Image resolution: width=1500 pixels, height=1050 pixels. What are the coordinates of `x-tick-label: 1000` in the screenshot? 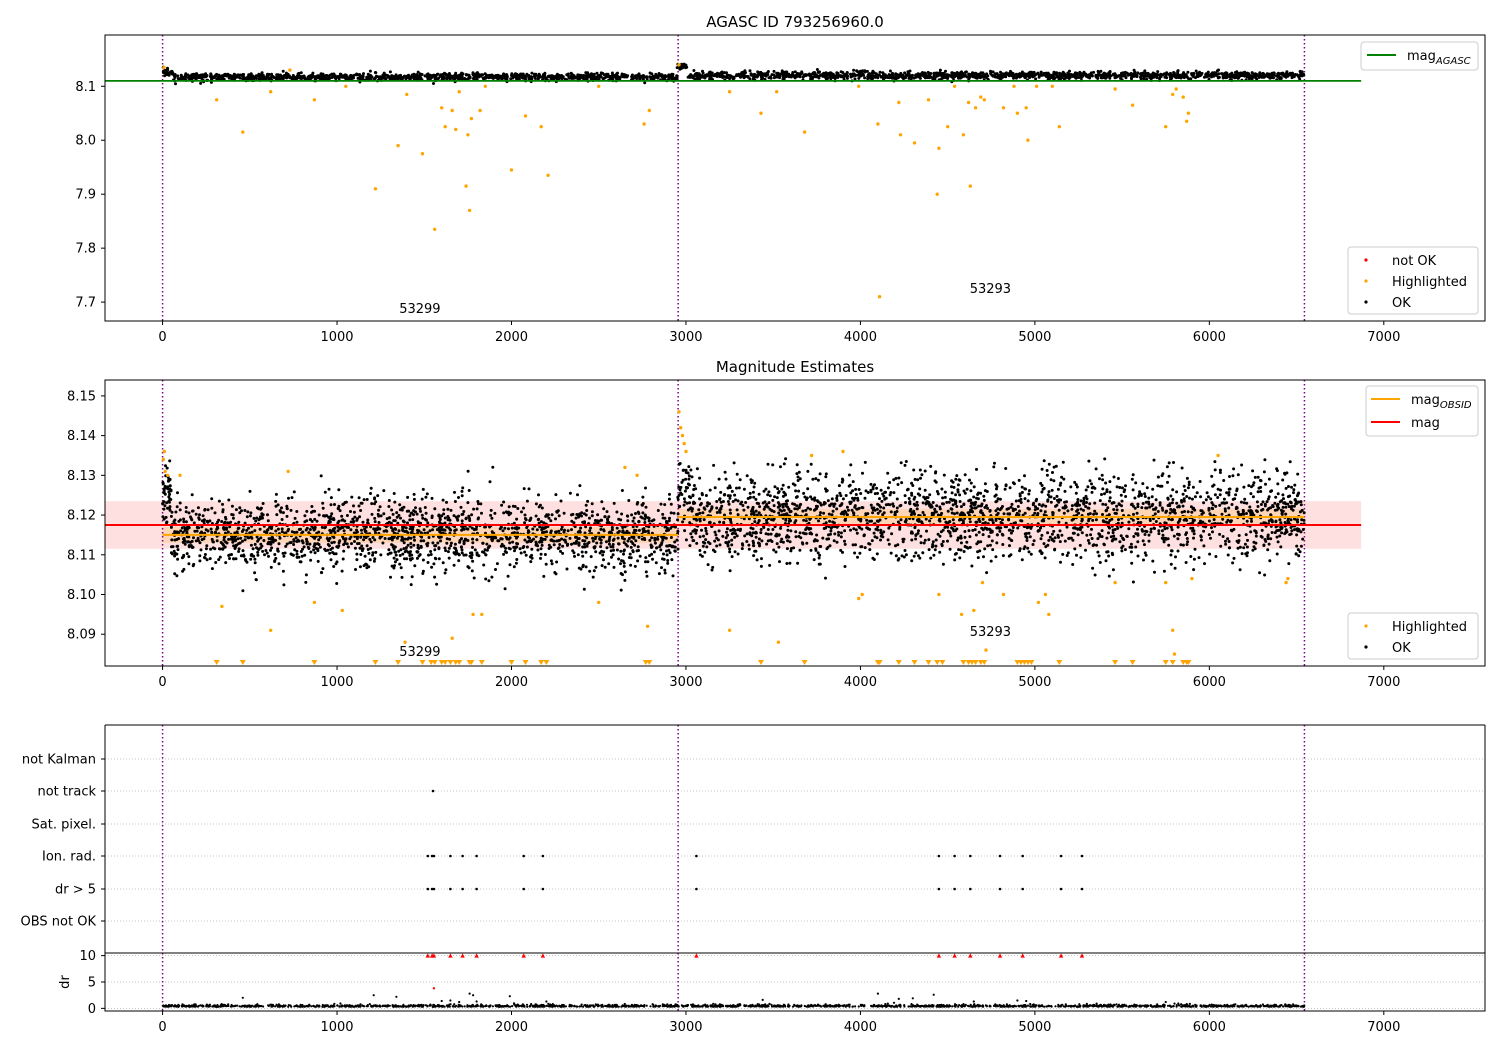 It's located at (336, 337).